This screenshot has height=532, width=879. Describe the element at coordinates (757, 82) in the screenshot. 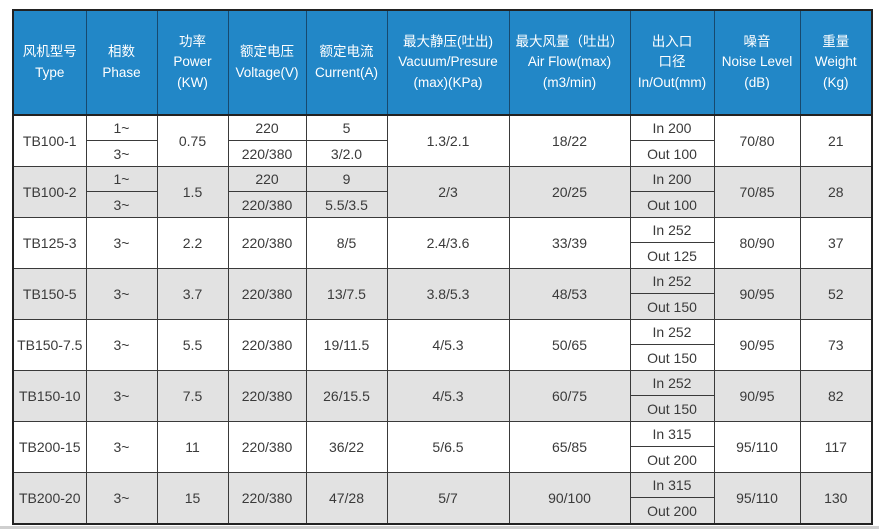

I see `header-line: (dB)` at that location.